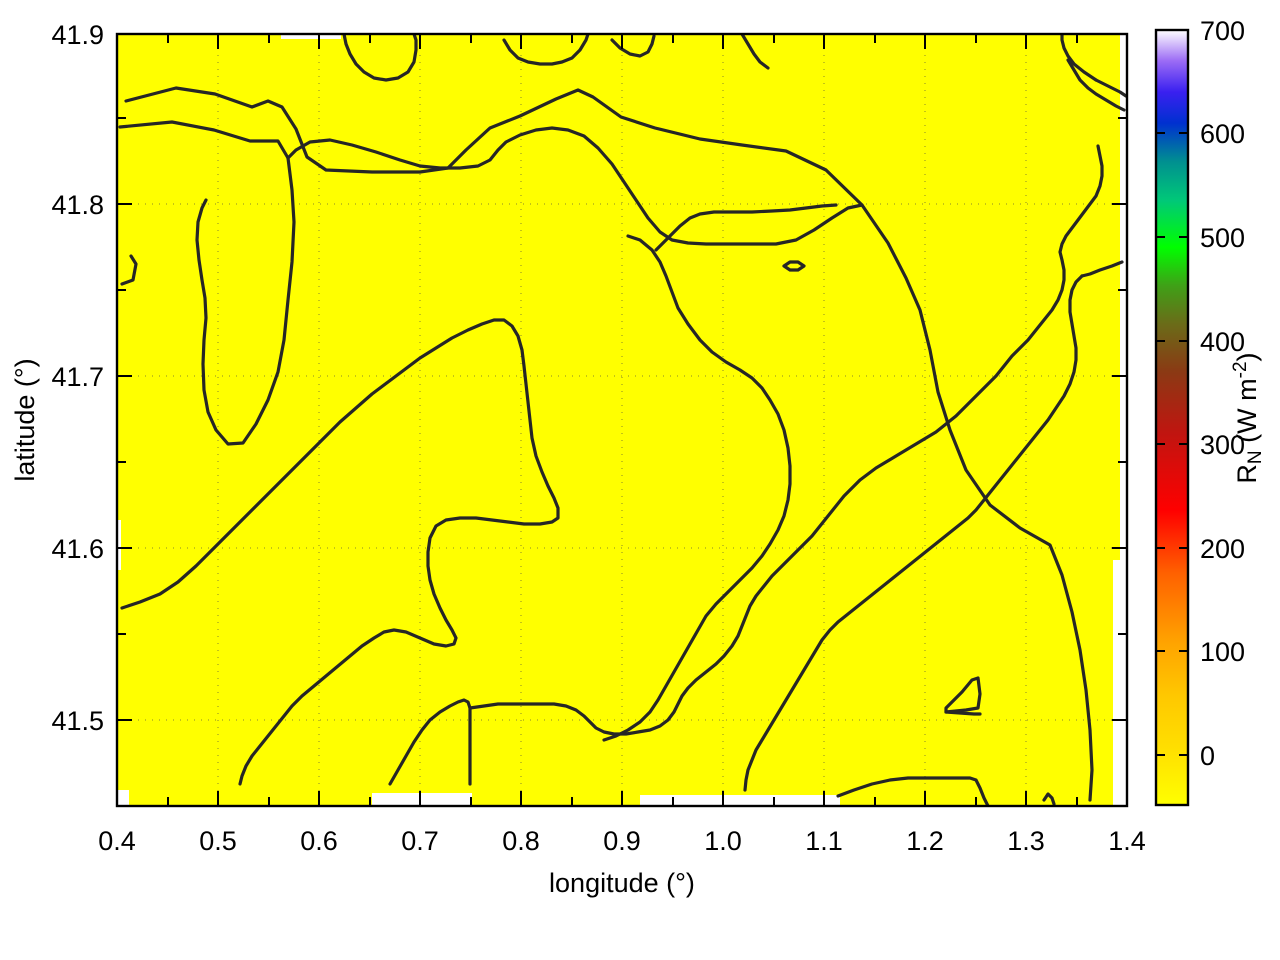 Image resolution: width=1280 pixels, height=960 pixels. What do you see at coordinates (1240, 369) in the screenshot?
I see `colorbar-title-superscript: -2` at bounding box center [1240, 369].